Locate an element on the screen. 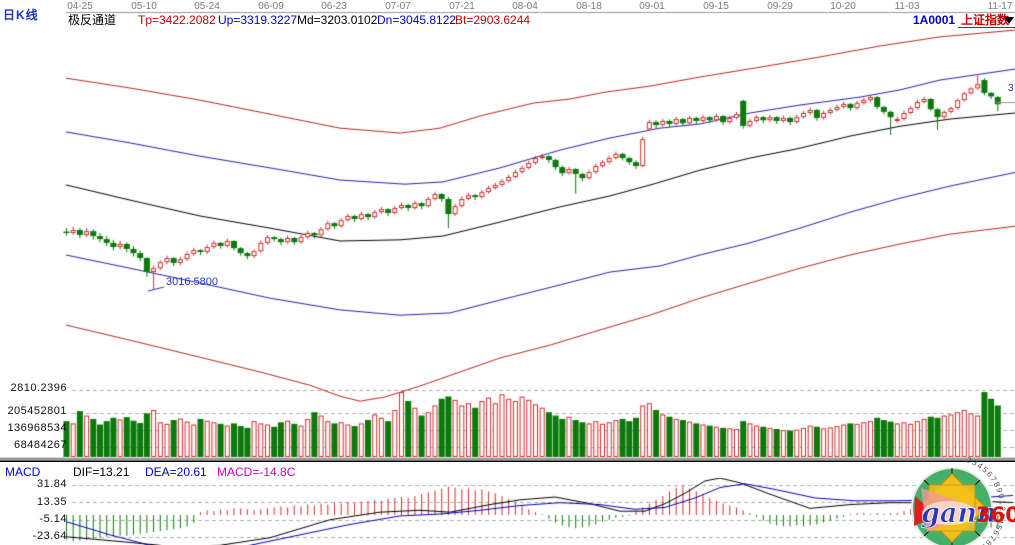  gann360-logo: 2345678901234567890123456789 gann 360 is located at coordinates (963, 500).